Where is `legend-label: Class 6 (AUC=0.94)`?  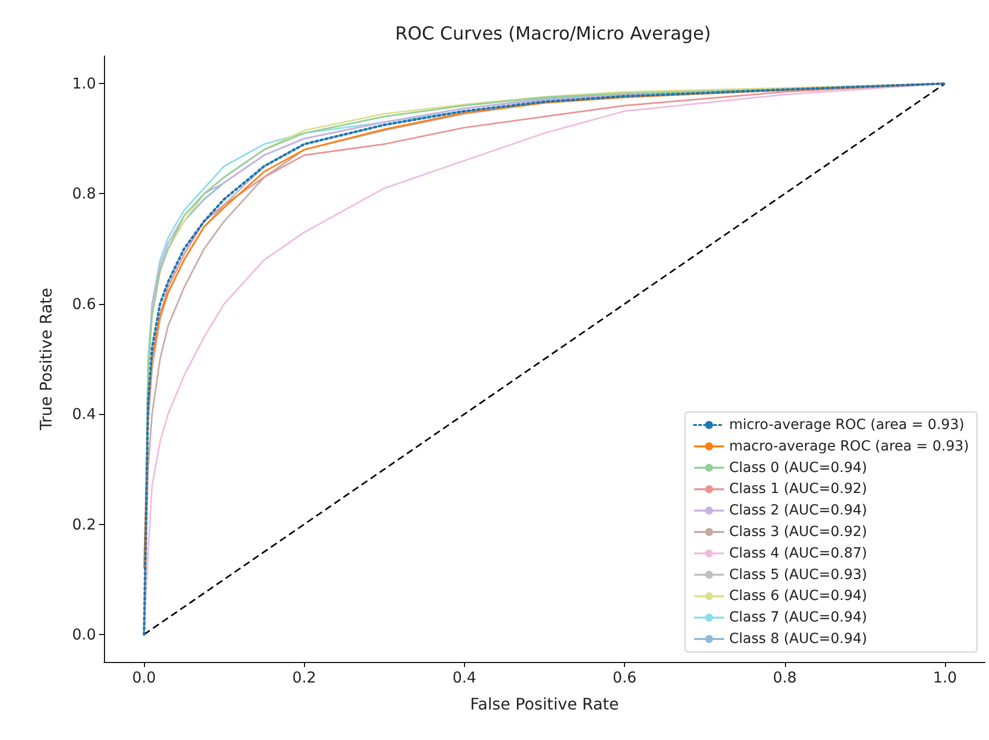
legend-label: Class 6 (AUC=0.94) is located at coordinates (798, 596).